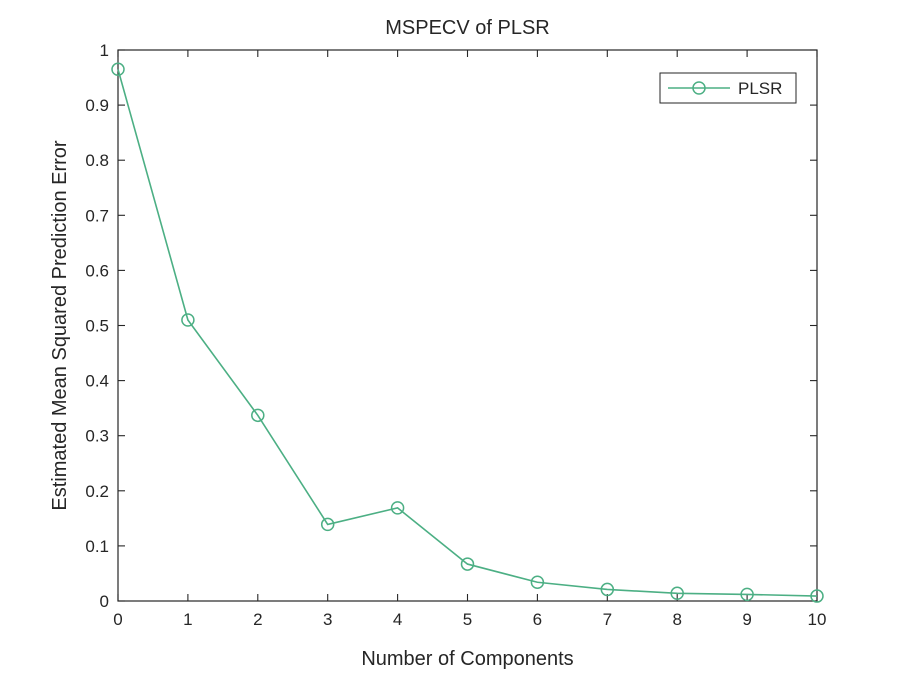  What do you see at coordinates (117, 619) in the screenshot?
I see `x-tick-label: 0` at bounding box center [117, 619].